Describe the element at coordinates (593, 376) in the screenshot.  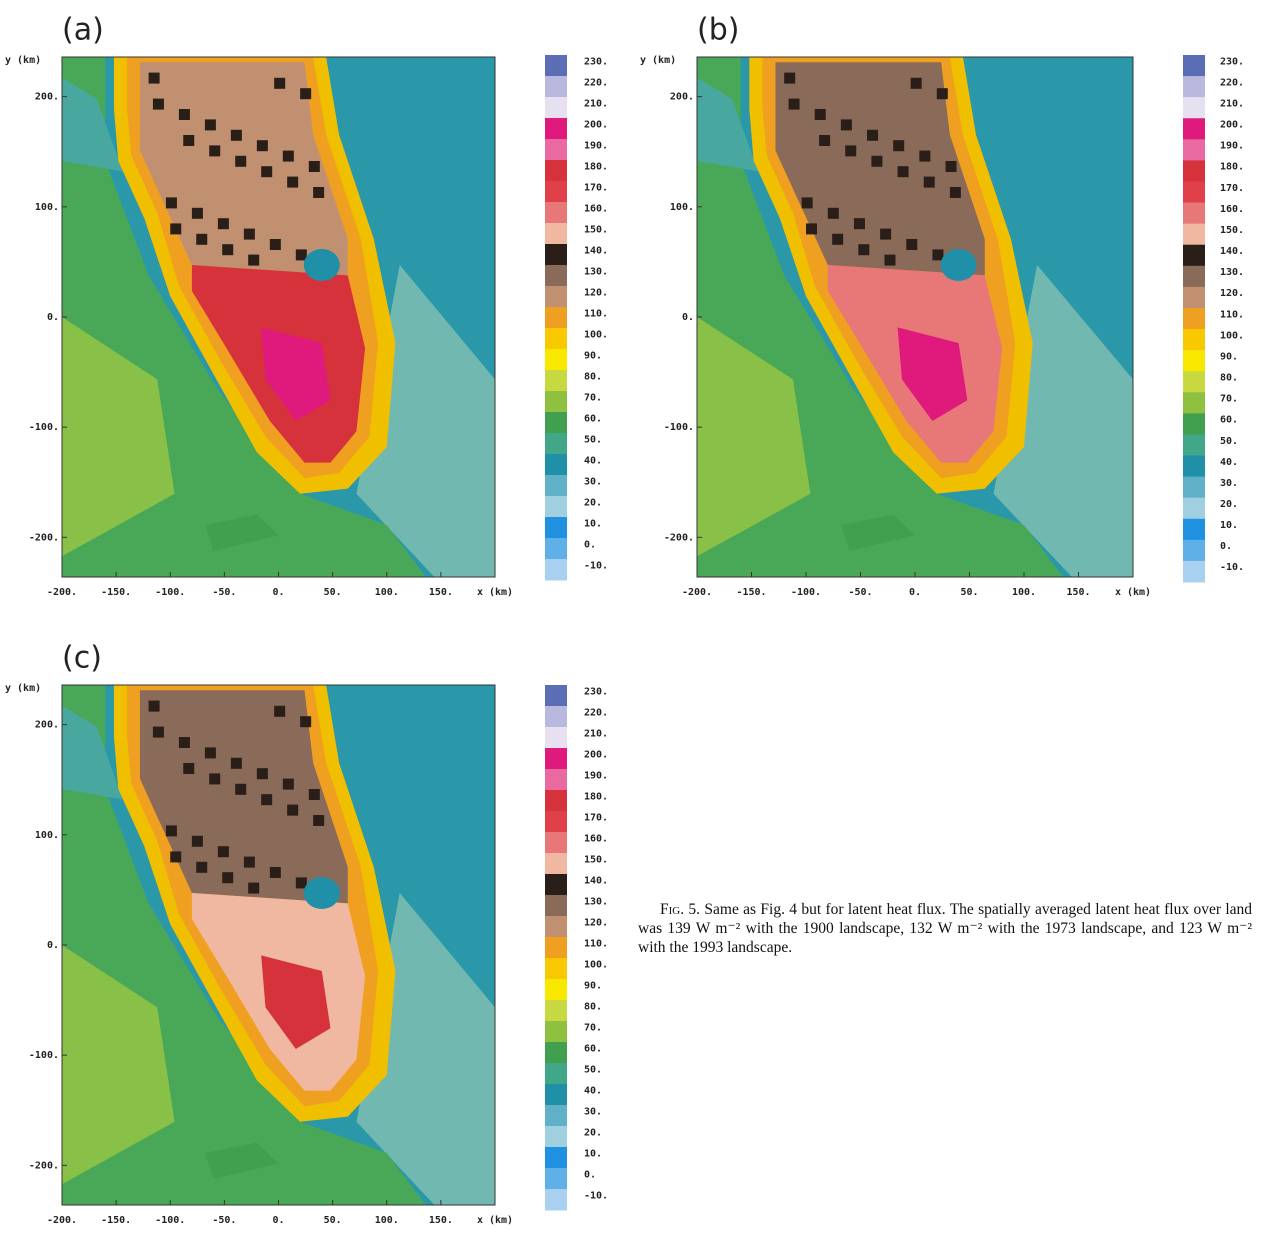
I see `colorbar-label: 80.` at that location.